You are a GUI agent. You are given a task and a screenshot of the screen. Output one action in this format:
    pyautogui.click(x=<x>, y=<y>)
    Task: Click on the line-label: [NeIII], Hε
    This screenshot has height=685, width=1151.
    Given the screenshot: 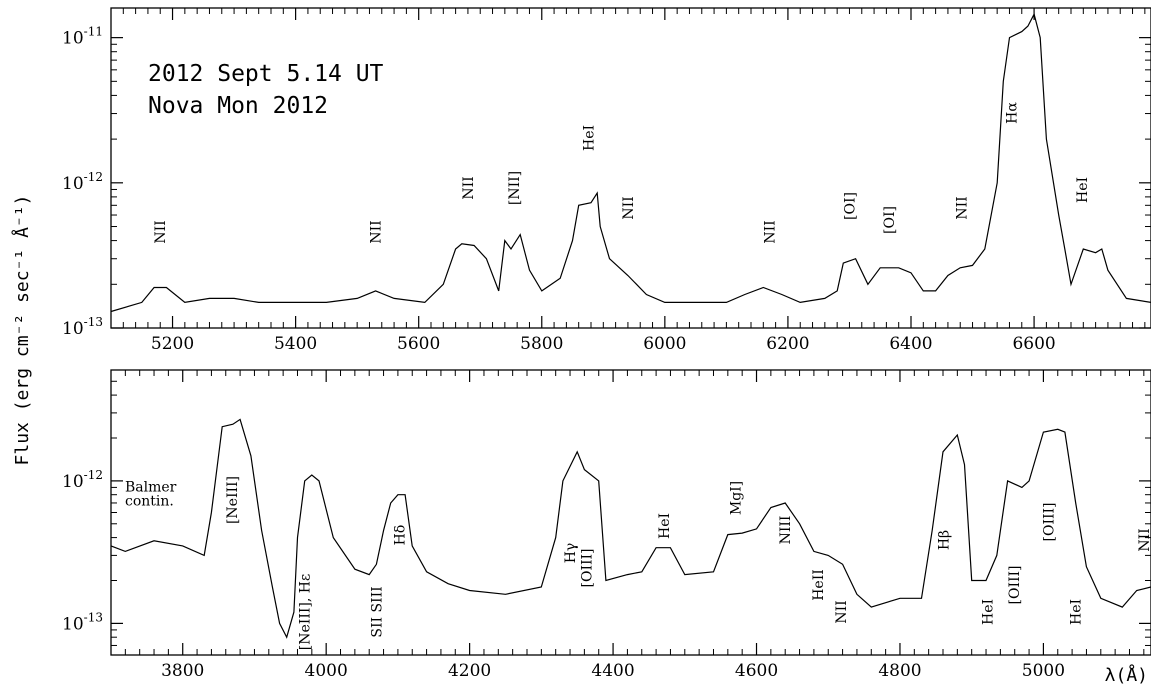 What is the action you would take?
    pyautogui.click(x=306, y=612)
    